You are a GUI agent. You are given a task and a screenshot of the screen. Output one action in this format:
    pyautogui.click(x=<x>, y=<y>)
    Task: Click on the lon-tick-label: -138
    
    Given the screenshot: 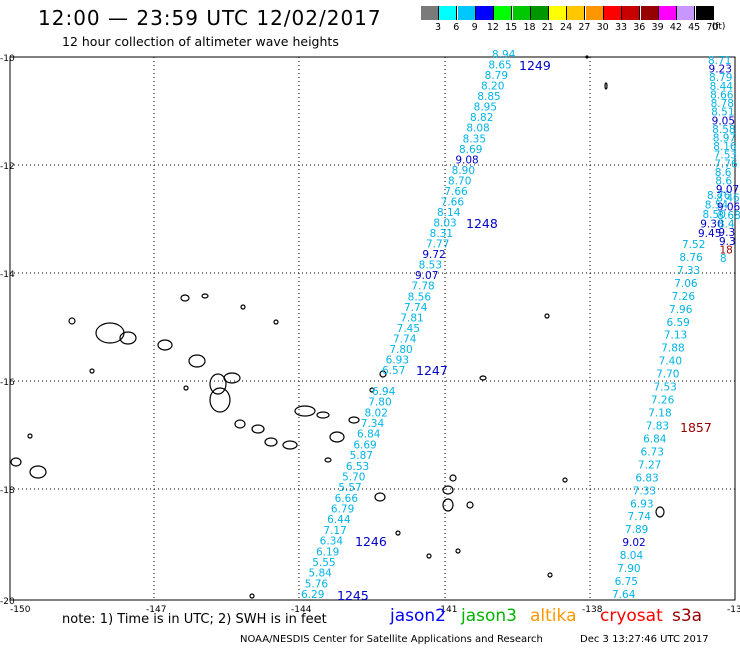 What is the action you would take?
    pyautogui.click(x=592, y=610)
    